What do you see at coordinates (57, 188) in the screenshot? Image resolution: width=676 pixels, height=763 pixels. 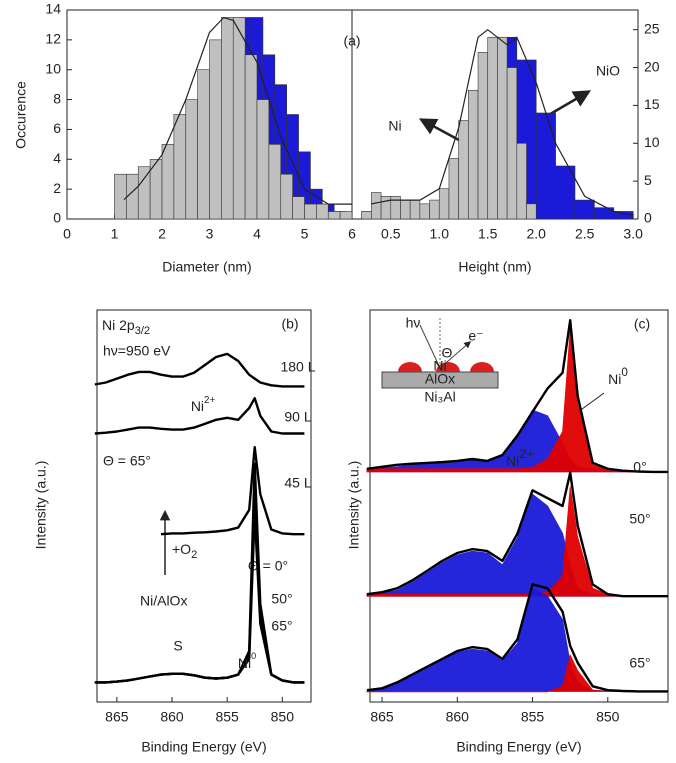 I see `y-tick-label: 2` at bounding box center [57, 188].